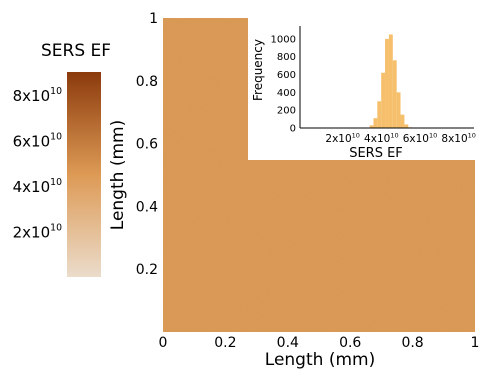 This screenshot has width=480, height=371. Describe the element at coordinates (381, 138) in the screenshot. I see `histogram-x-tick-label: 4x10¹⁰` at that location.